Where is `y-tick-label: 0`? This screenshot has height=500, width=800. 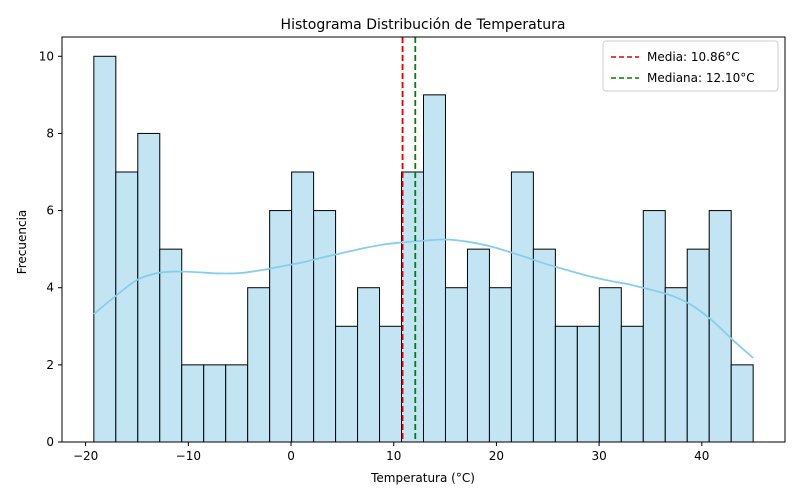
y-tick-label: 0 is located at coordinates (50, 442).